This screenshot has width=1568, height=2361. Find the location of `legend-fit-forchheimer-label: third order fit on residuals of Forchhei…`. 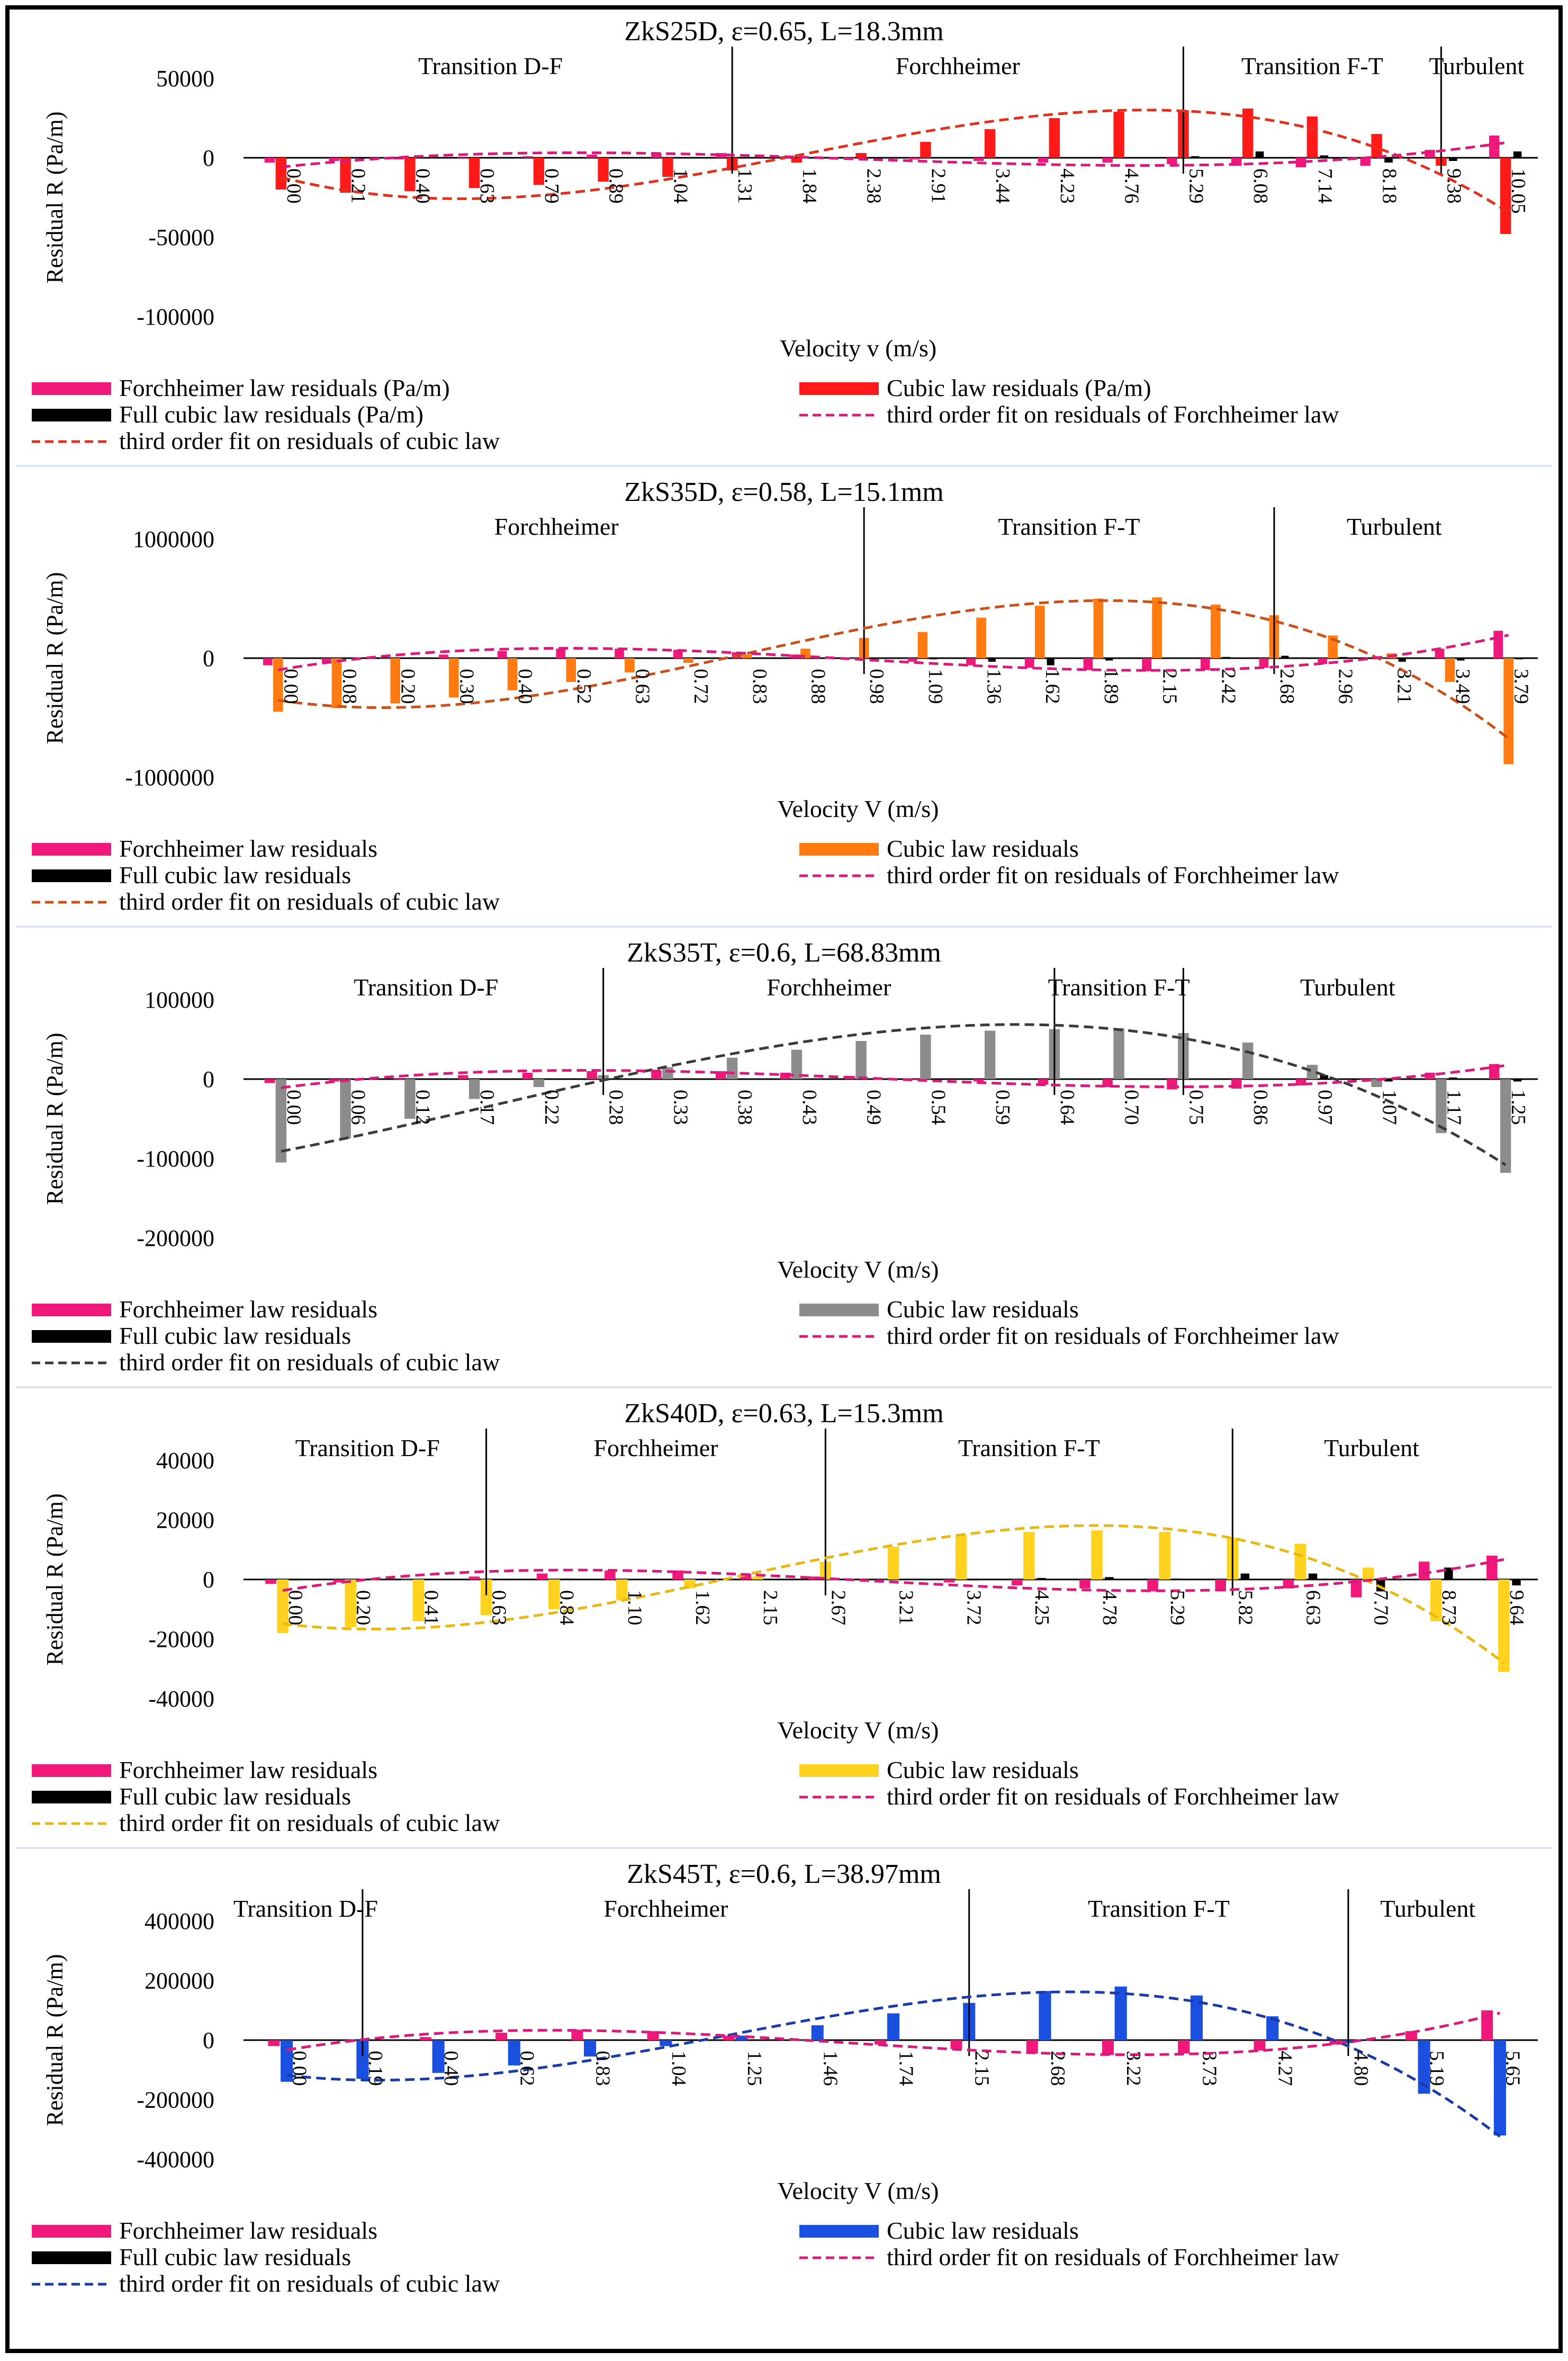

legend-fit-forchheimer-label: third order fit on residuals of Forchhei… is located at coordinates (1113, 2256).